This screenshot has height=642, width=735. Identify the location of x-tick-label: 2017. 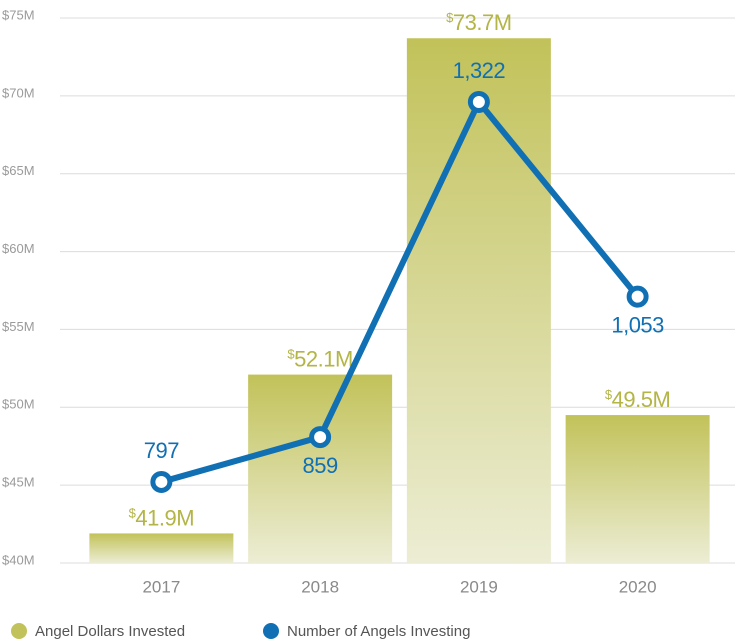
(161, 586).